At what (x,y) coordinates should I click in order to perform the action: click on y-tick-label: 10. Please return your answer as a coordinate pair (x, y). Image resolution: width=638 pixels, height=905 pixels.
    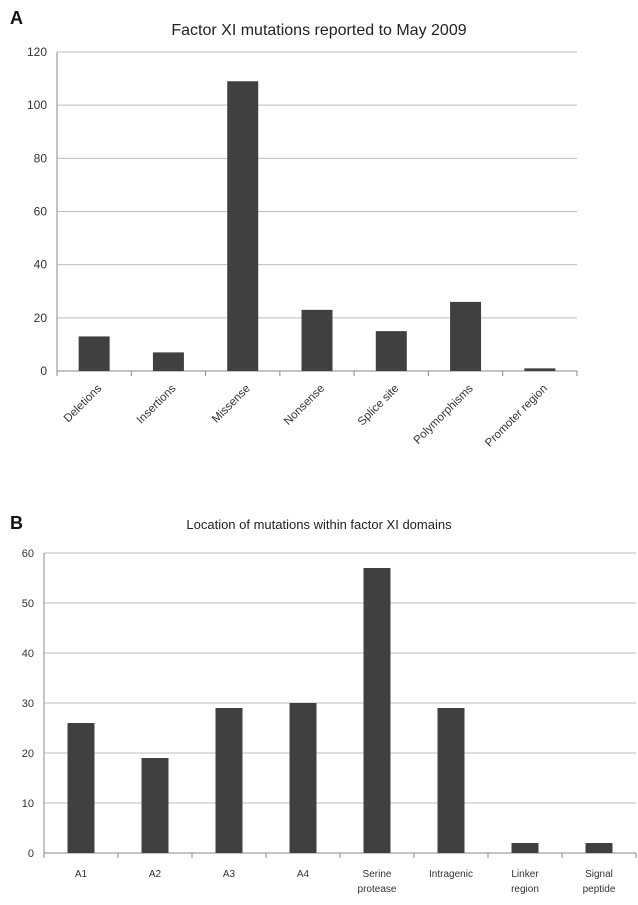
    Looking at the image, I should click on (28, 804).